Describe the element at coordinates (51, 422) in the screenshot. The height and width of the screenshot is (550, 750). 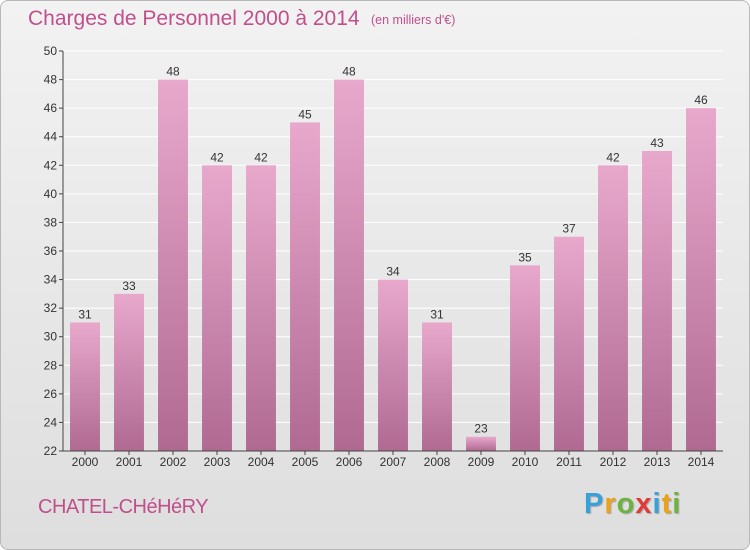
I see `y-tick-label: 24` at that location.